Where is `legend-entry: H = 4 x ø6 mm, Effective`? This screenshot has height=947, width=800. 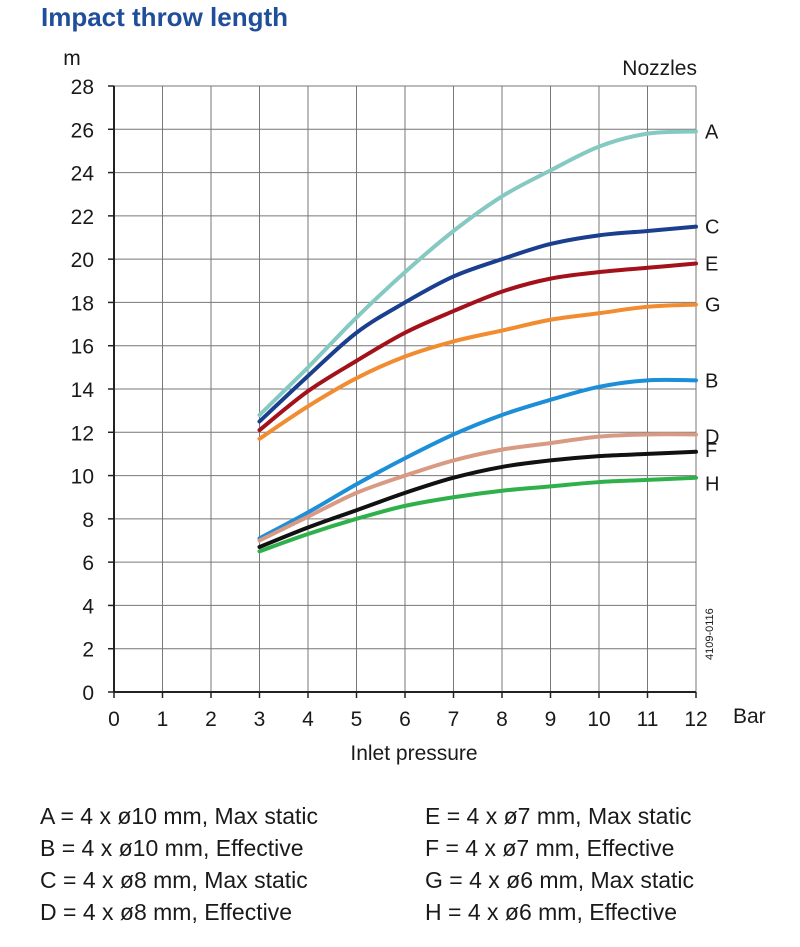
legend-entry: H = 4 x ø6 mm, Effective is located at coordinates (551, 912).